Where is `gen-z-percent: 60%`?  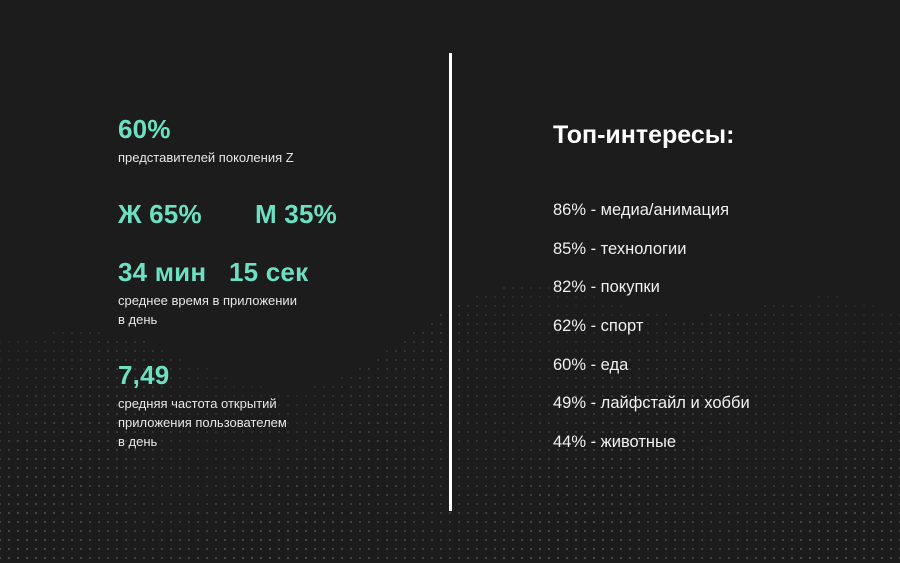 gen-z-percent: 60% is located at coordinates (144, 129).